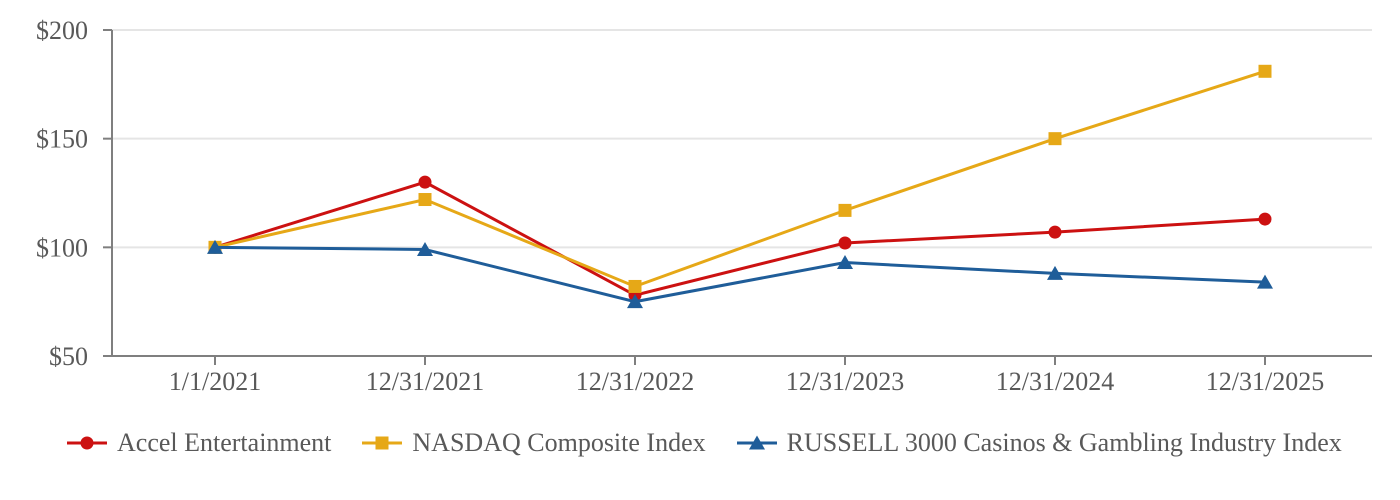 Image resolution: width=1400 pixels, height=500 pixels. I want to click on series-russell-3000-casinos-gambling-industry-index, so click(740, 274).